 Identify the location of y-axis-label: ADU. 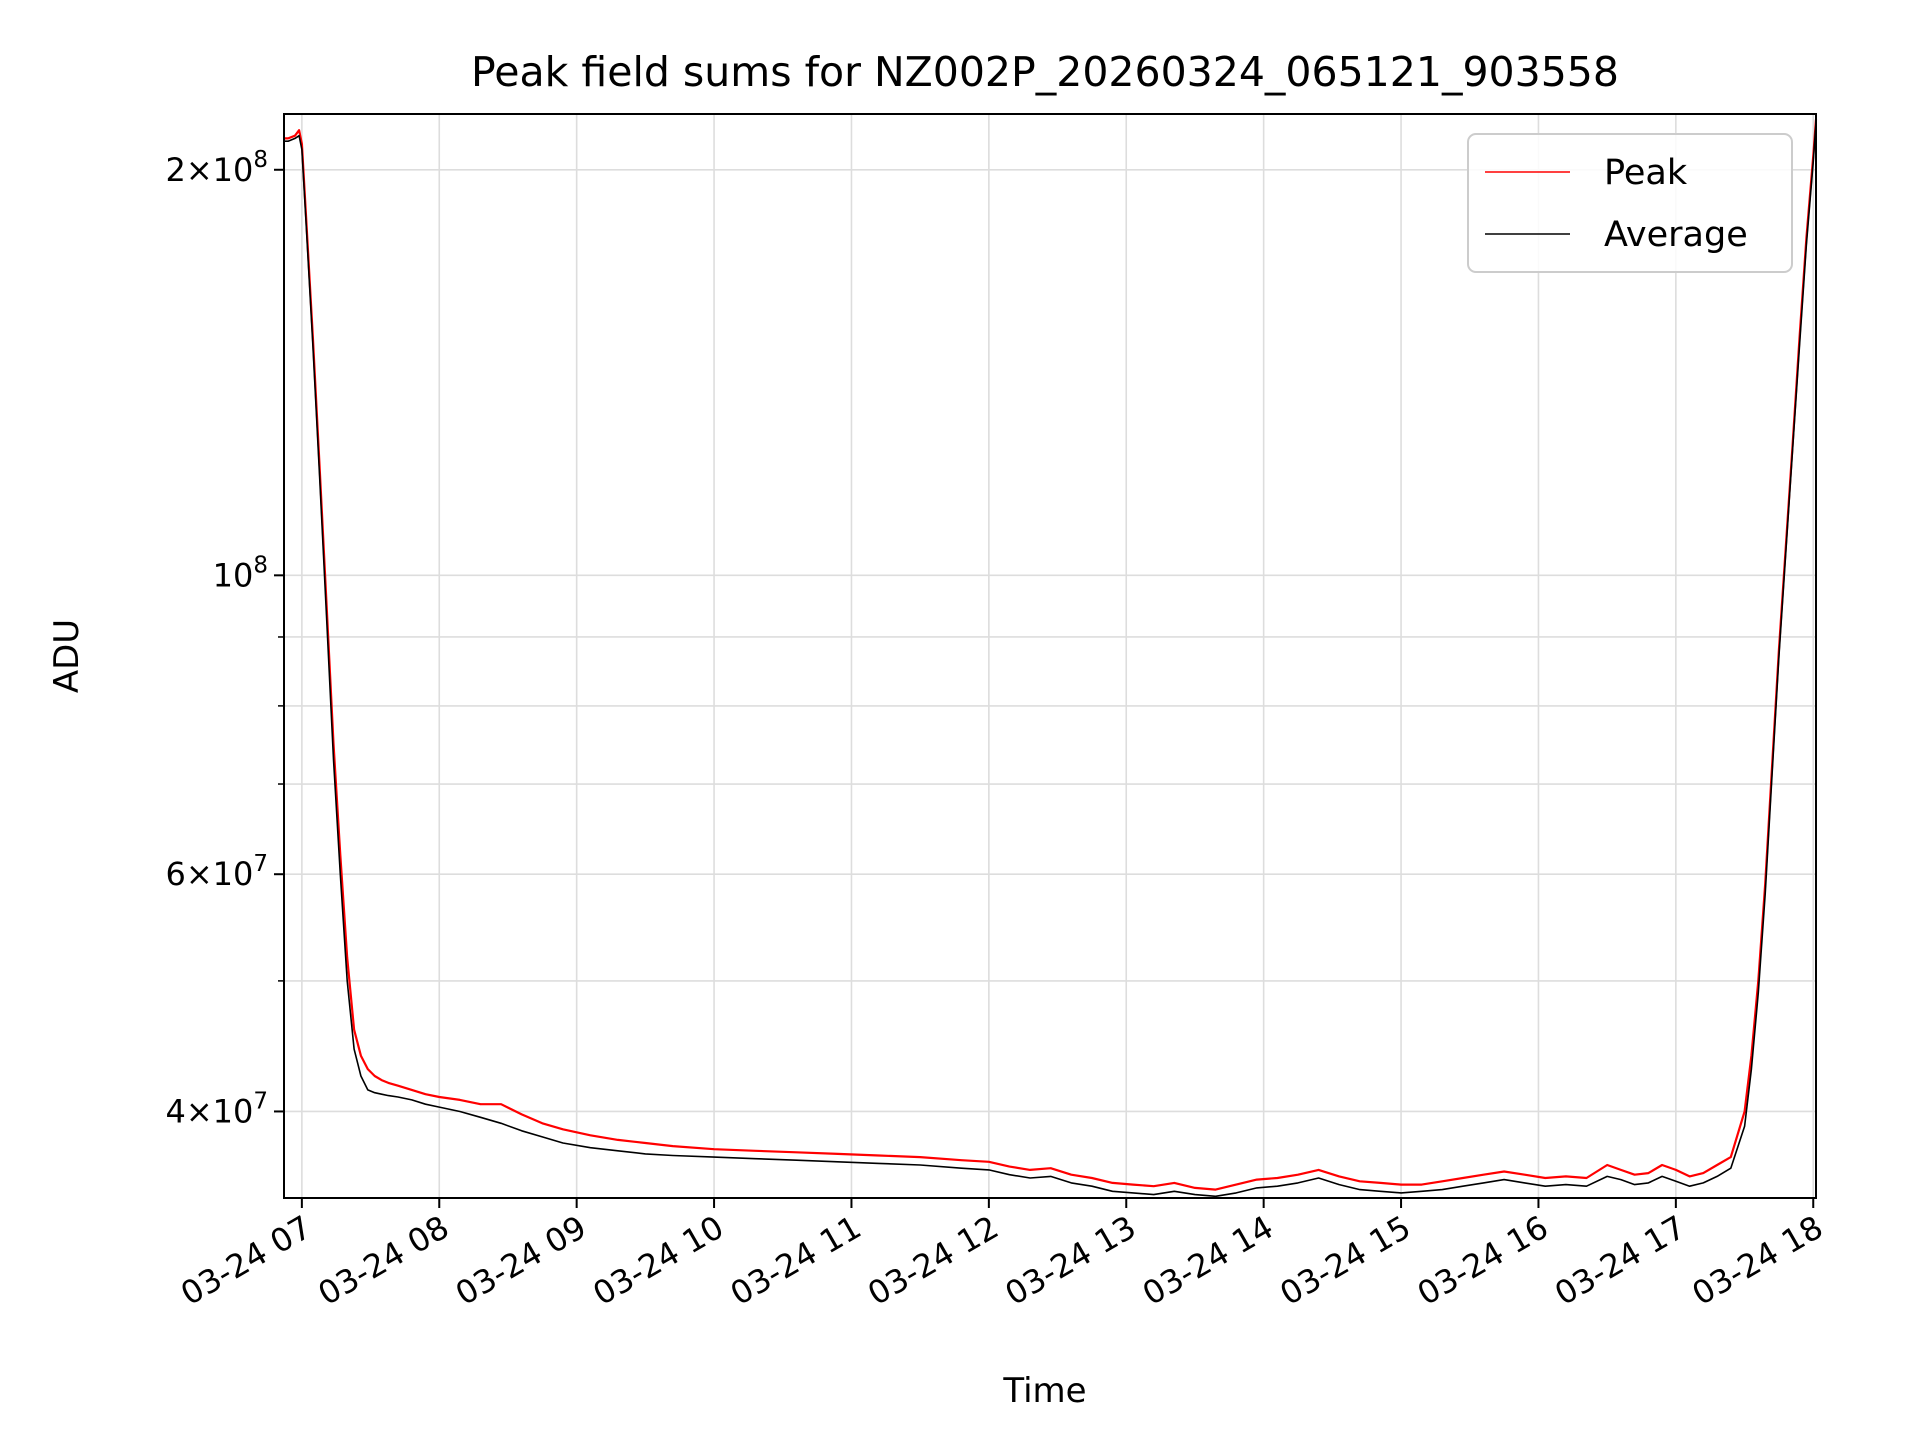
(67, 656).